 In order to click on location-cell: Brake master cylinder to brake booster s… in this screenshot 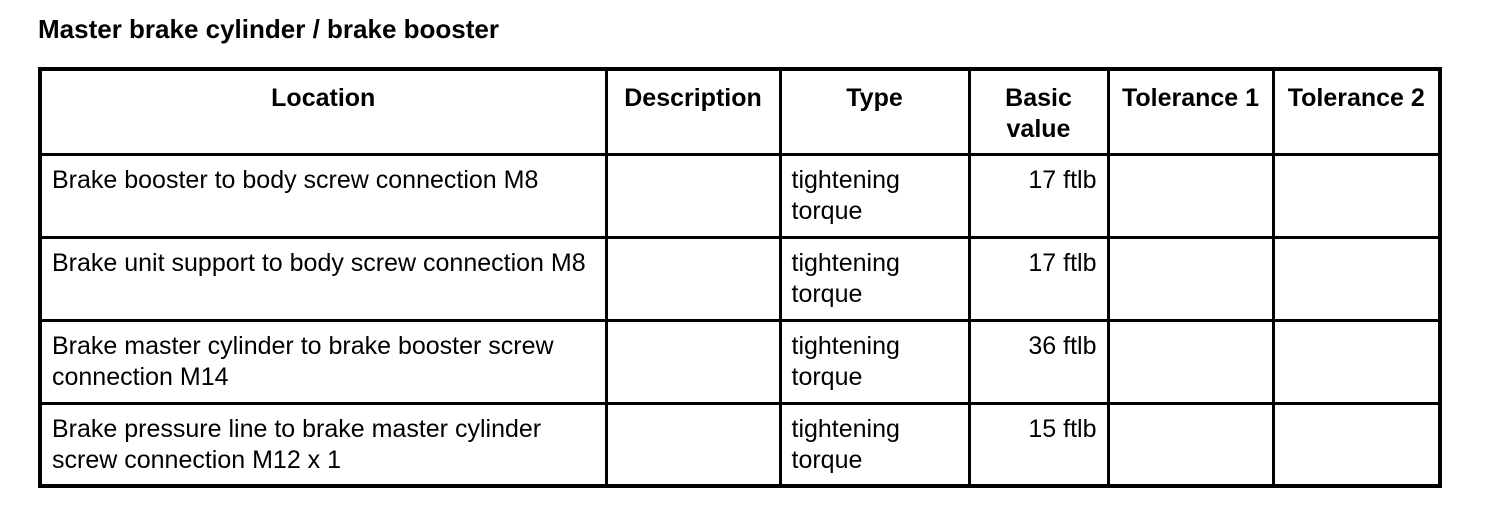, I will do `click(323, 361)`.